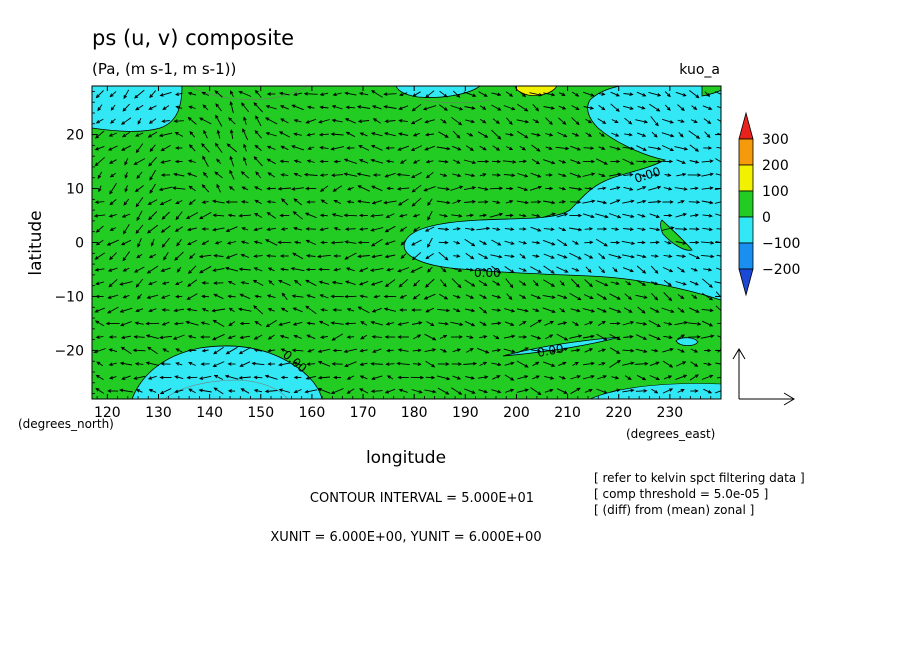 Image resolution: width=904 pixels, height=654 pixels. I want to click on y-tick-label: 0, so click(79, 244).